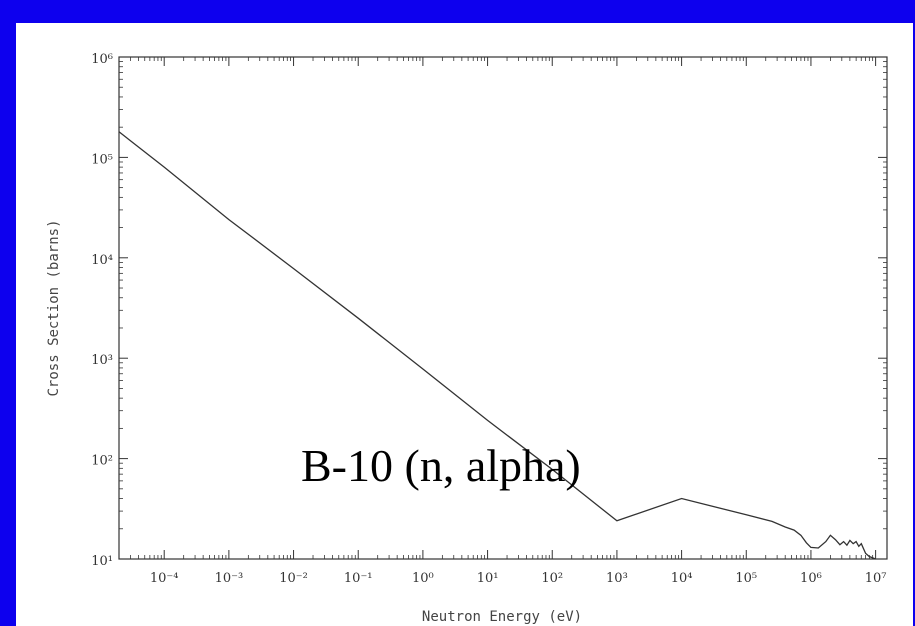  I want to click on y-tick-label: 10², so click(102, 461).